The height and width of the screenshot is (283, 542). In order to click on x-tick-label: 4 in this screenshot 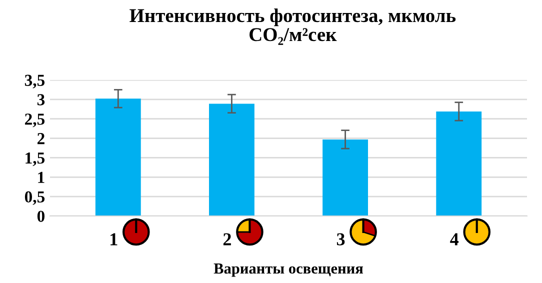, I will do `click(454, 239)`.